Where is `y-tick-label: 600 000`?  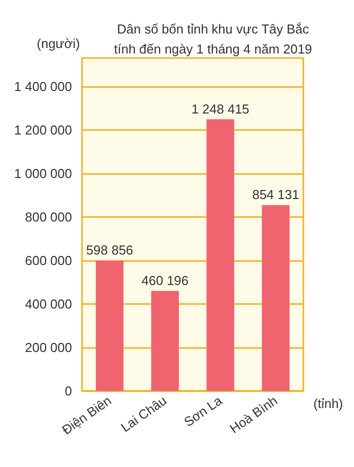
y-tick-label: 600 000 is located at coordinates (48, 260).